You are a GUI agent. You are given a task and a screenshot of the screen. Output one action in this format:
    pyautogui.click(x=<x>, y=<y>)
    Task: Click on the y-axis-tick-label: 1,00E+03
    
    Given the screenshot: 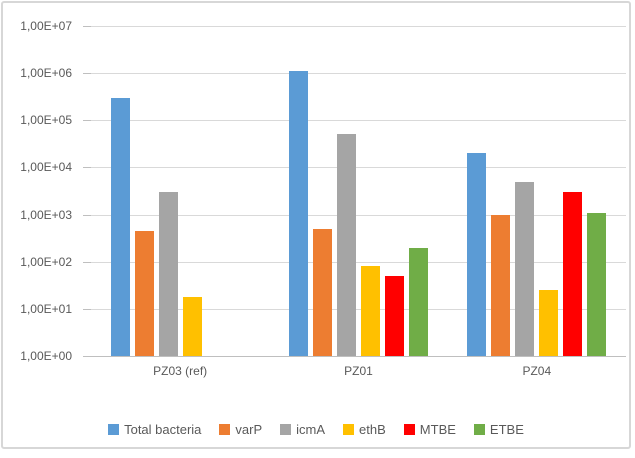 What is the action you would take?
    pyautogui.click(x=46, y=214)
    